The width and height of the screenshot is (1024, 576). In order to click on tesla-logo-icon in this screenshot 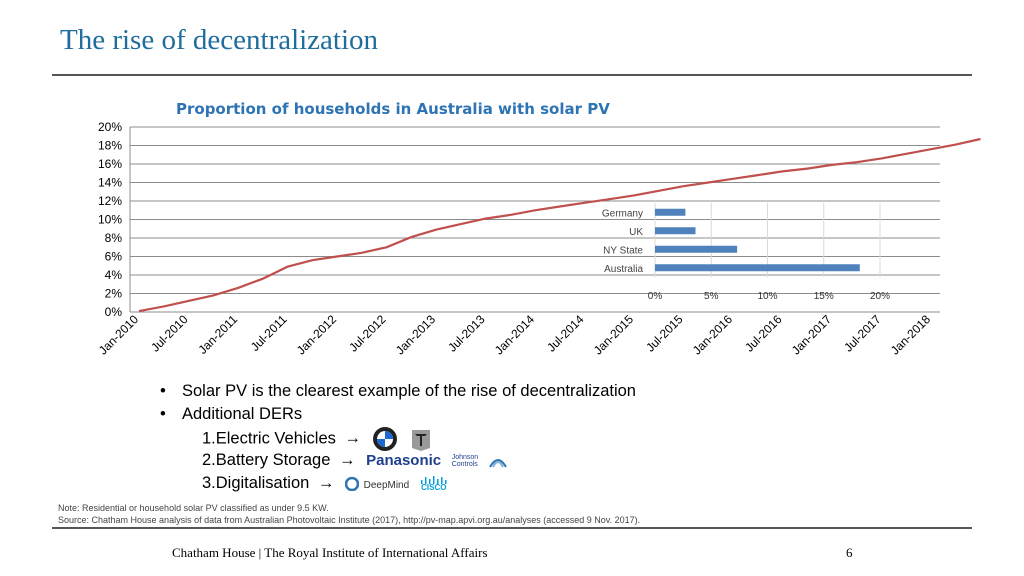, I will do `click(421, 440)`.